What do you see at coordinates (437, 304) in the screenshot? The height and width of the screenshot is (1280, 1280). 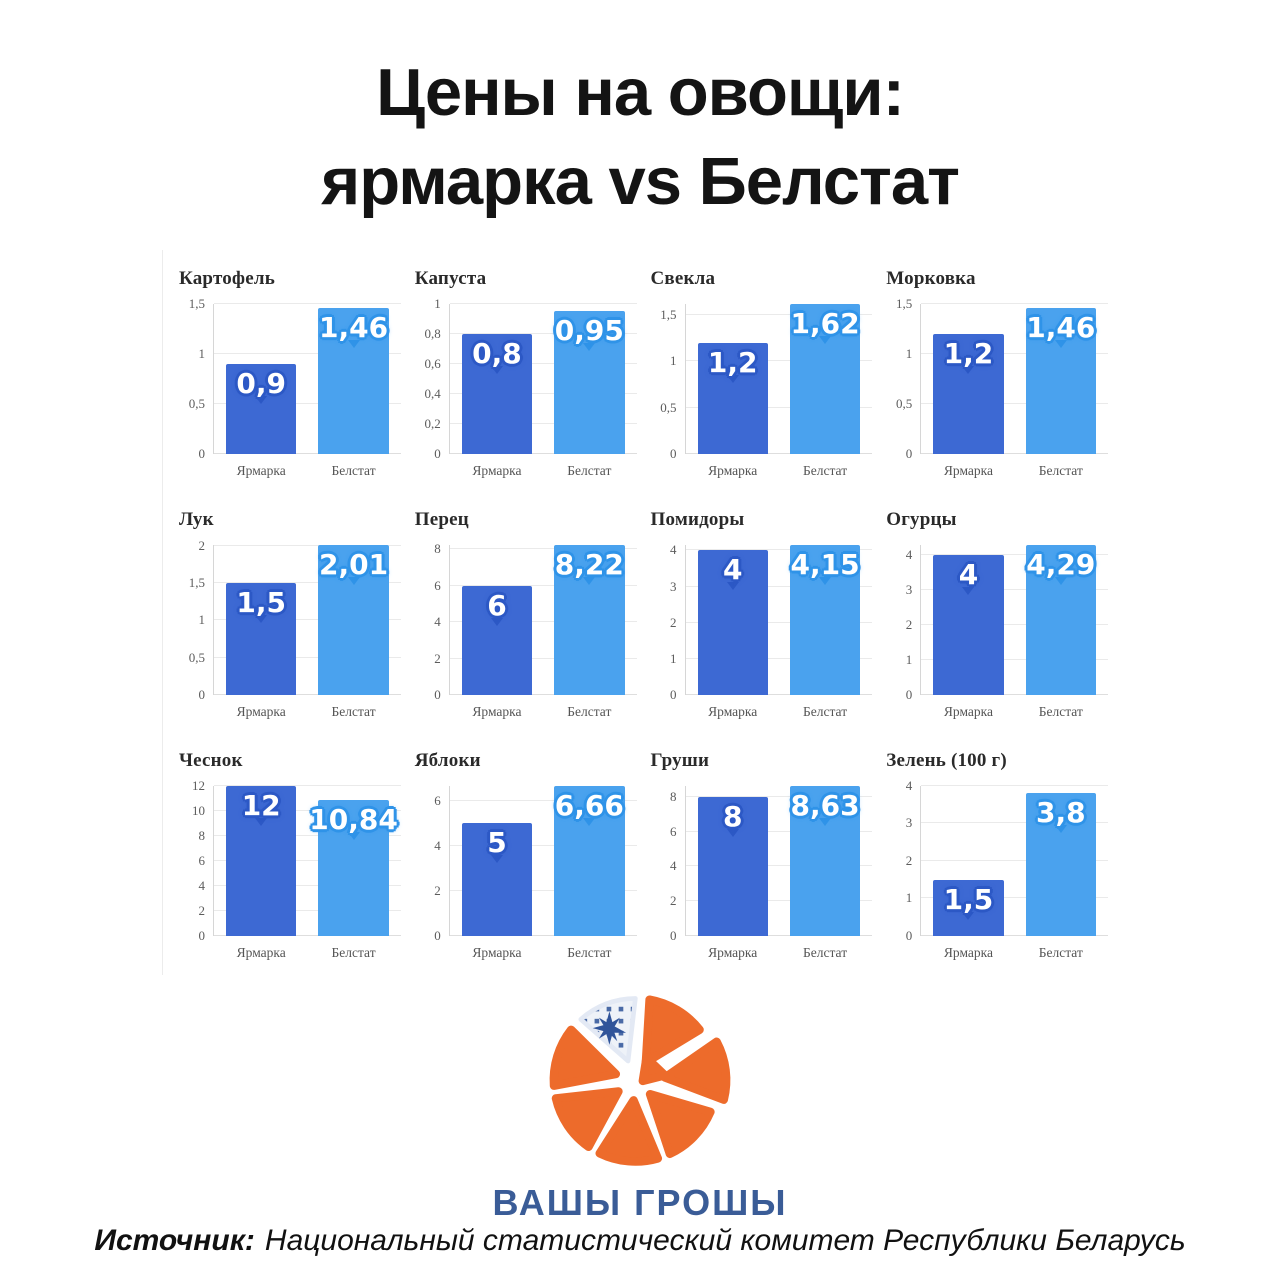 I see `y-tick-label: 1` at bounding box center [437, 304].